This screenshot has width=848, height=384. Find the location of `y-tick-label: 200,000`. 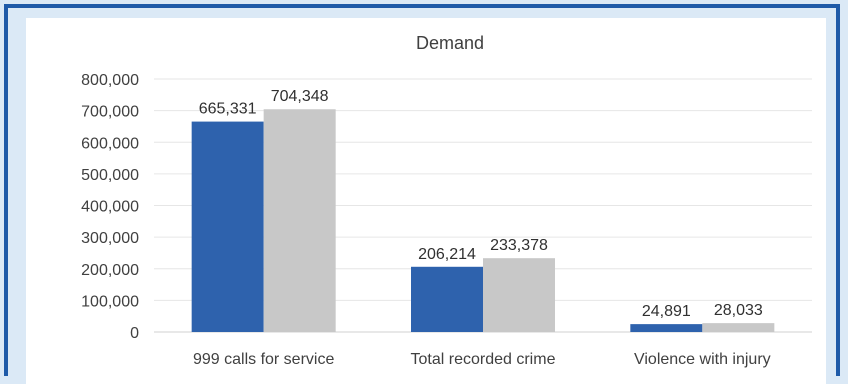

y-tick-label: 200,000 is located at coordinates (110, 270).